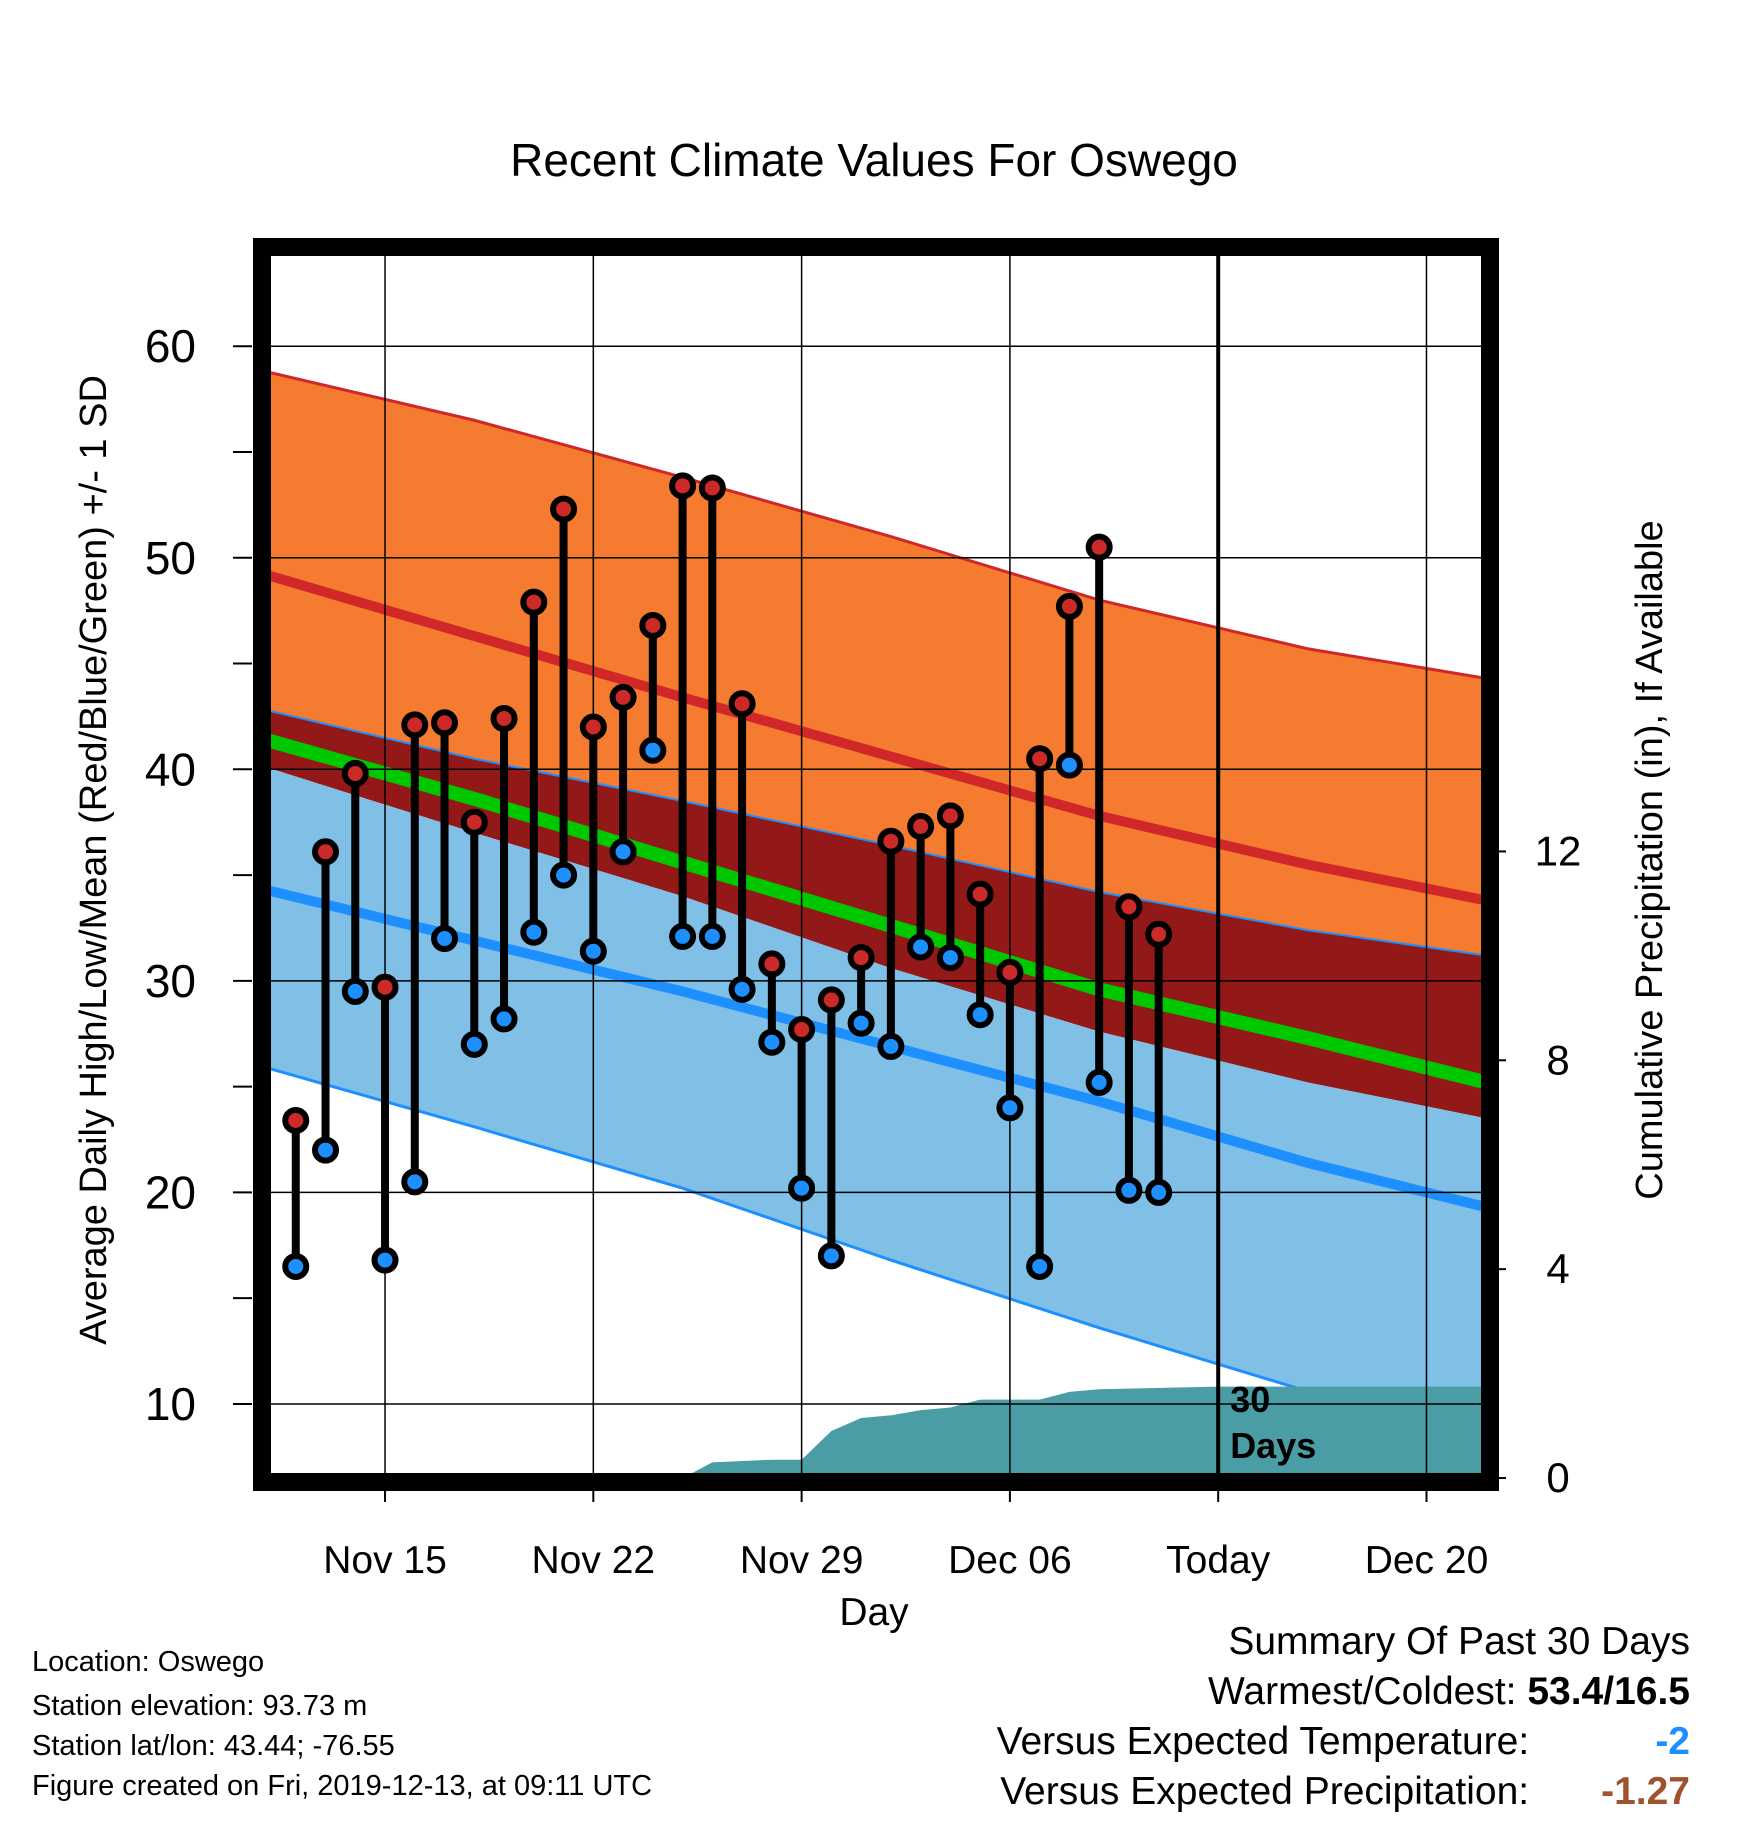 The height and width of the screenshot is (1828, 1748). Describe the element at coordinates (876, 737) in the screenshot. I see `normal-high-line` at that location.